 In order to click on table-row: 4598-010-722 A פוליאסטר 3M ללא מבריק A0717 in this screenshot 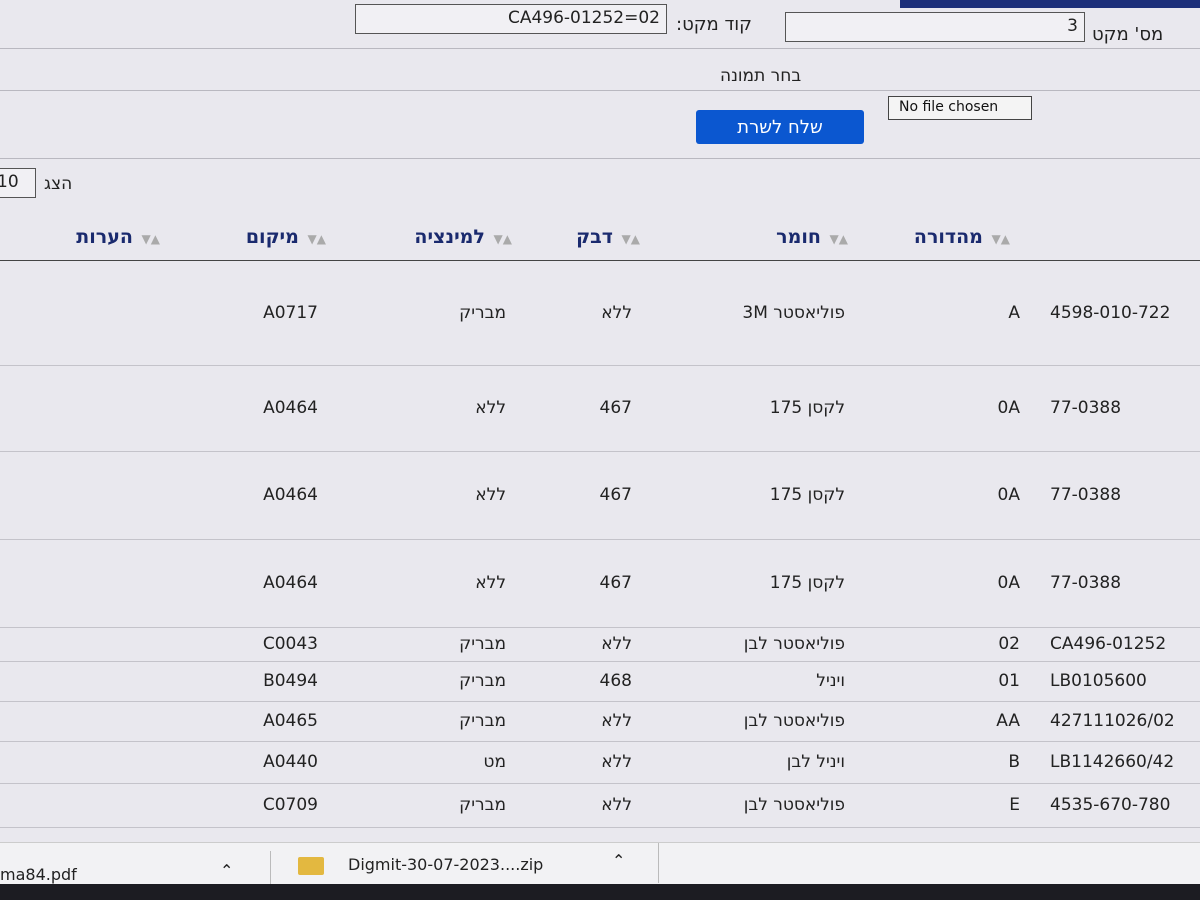, I will do `click(600, 314)`.